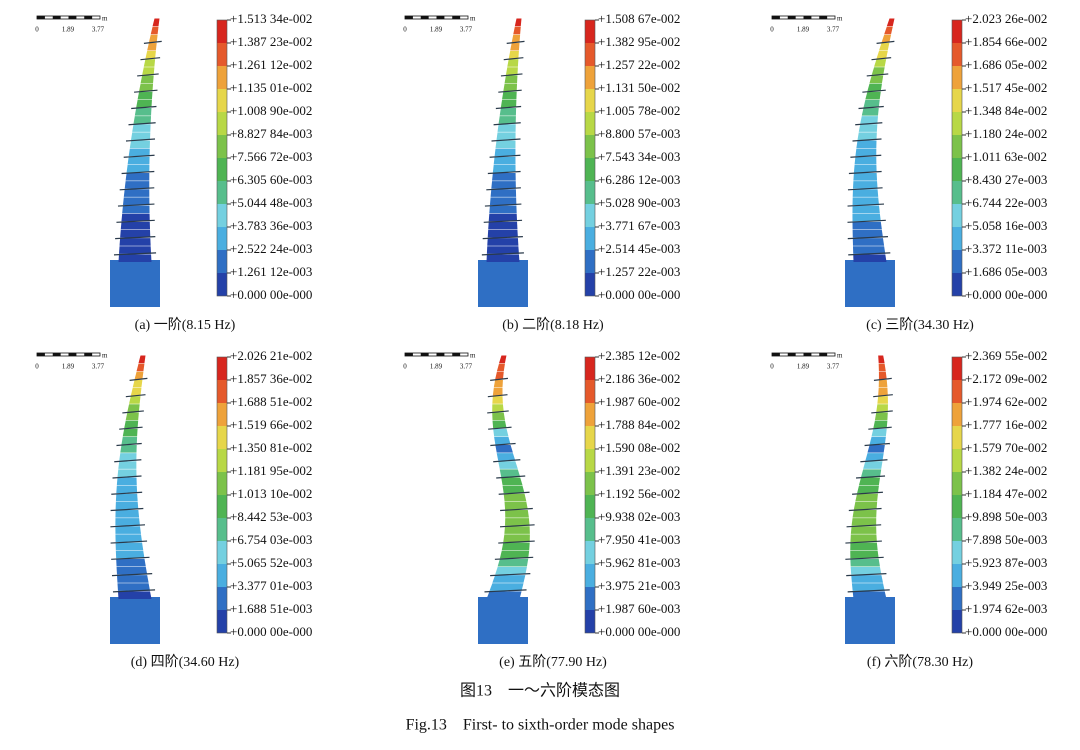 This screenshot has height=750, width=1080. Describe the element at coordinates (639, 110) in the screenshot. I see `legend-label: +1.005 78e-002` at that location.